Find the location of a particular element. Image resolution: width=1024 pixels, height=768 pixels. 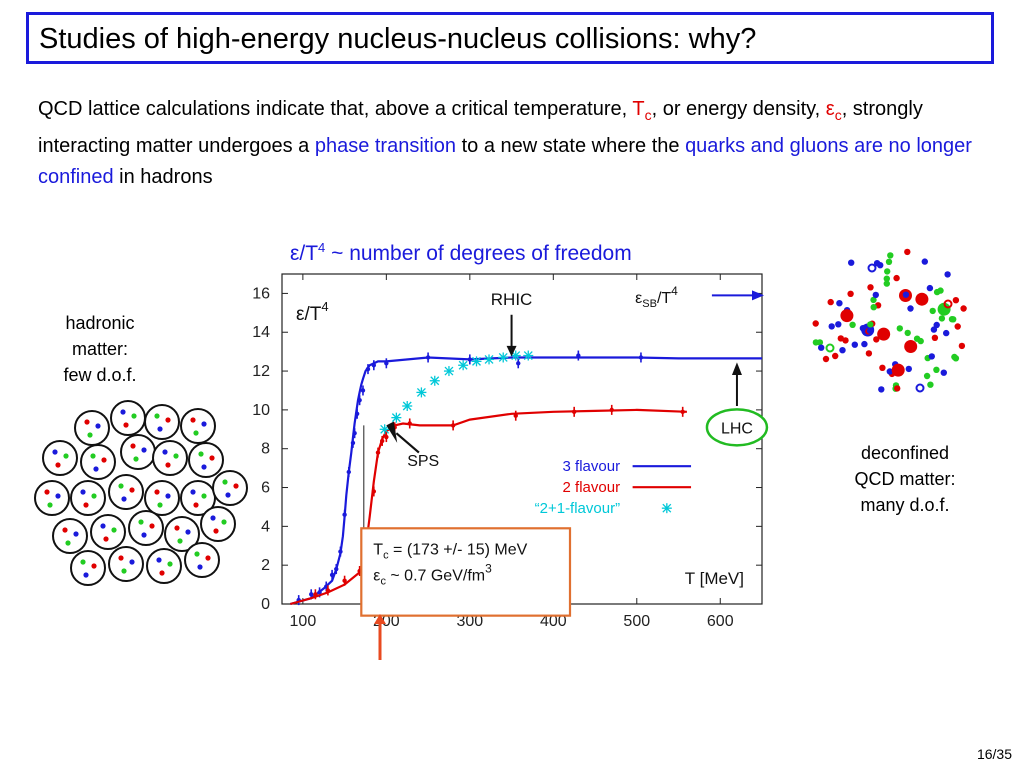

y-tick-label: 6 is located at coordinates (265, 488).